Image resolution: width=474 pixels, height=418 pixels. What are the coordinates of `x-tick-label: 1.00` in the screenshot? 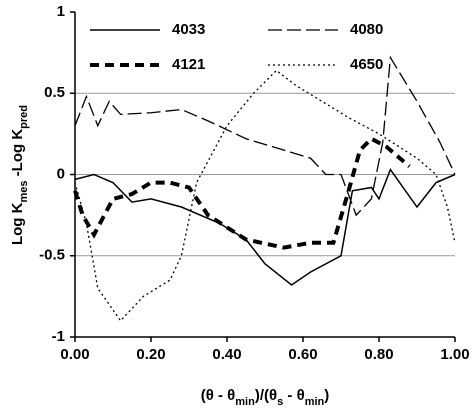 It's located at (454, 354).